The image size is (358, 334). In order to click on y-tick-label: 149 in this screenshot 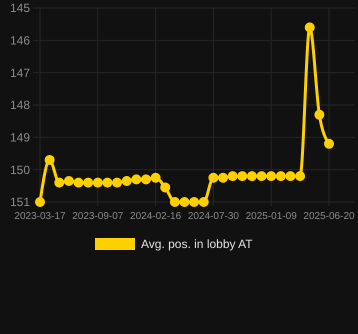, I will do `click(20, 137)`.